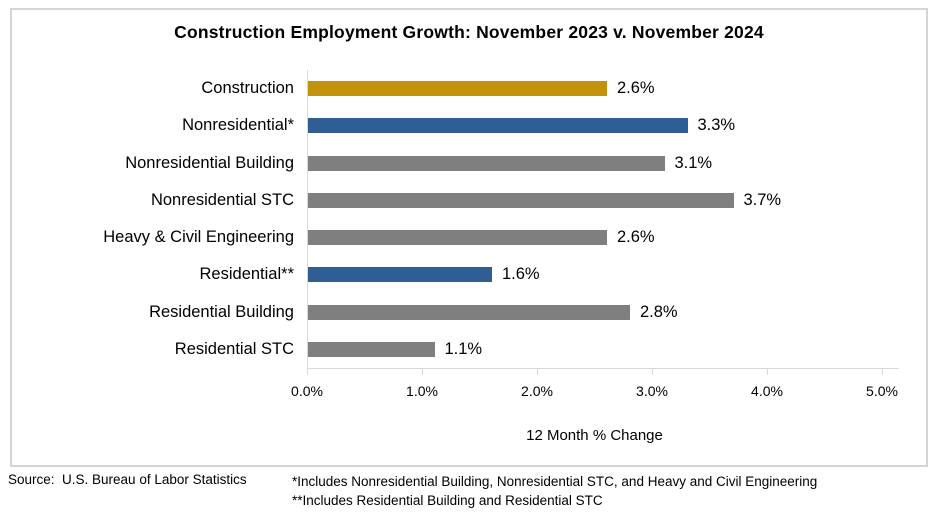 This screenshot has width=936, height=517. I want to click on bar-row: Nonresidential* 3.3%, so click(469, 125).